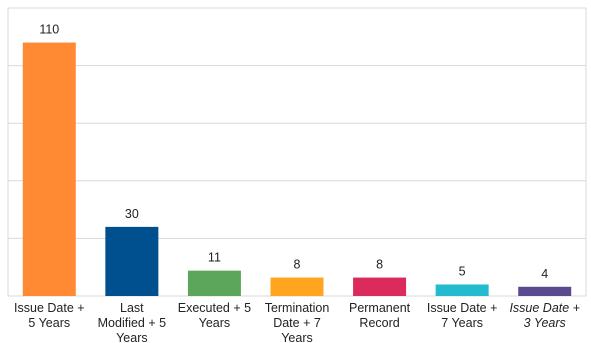 Image resolution: width=591 pixels, height=343 pixels. What do you see at coordinates (132, 214) in the screenshot?
I see `data-label: 30` at bounding box center [132, 214].